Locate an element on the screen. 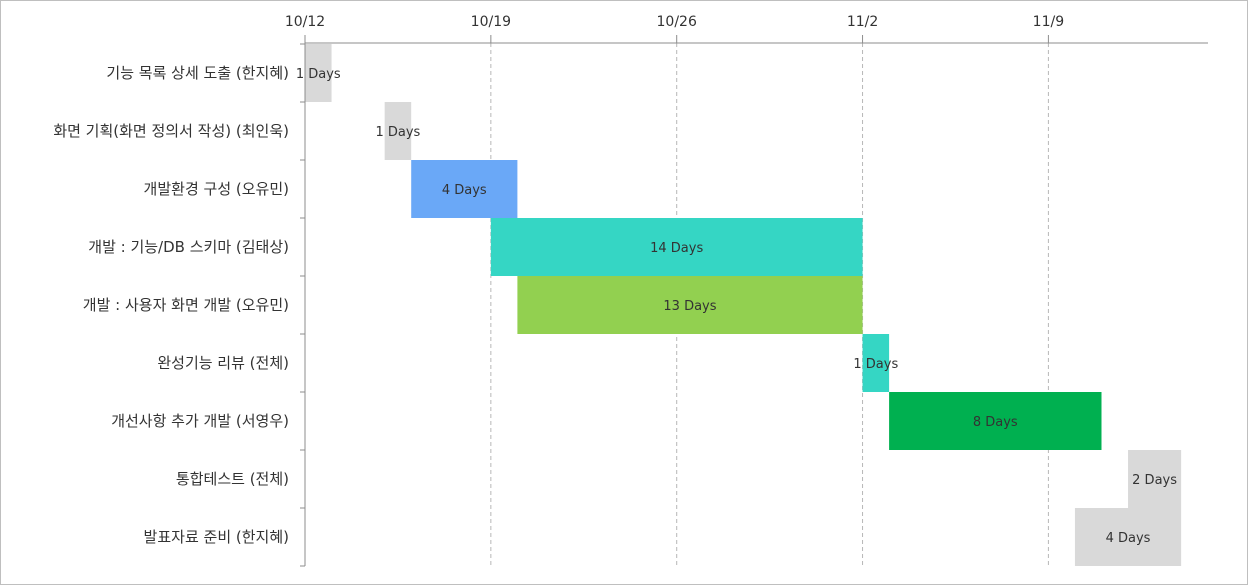 Image resolution: width=1248 pixels, height=586 pixels. category-label: 개선사항 추가 개발 (서영우) is located at coordinates (200, 421).